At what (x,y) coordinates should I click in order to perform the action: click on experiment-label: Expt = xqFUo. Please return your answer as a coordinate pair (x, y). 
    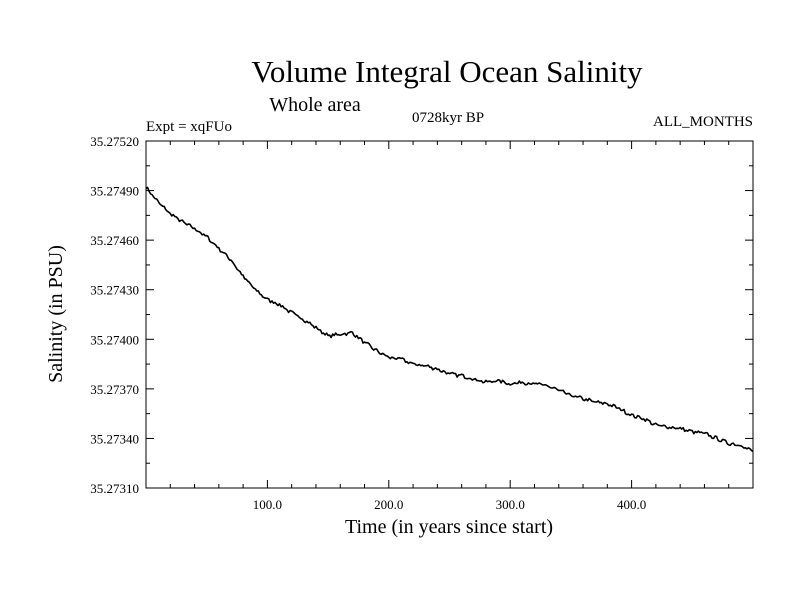
    Looking at the image, I should click on (189, 127).